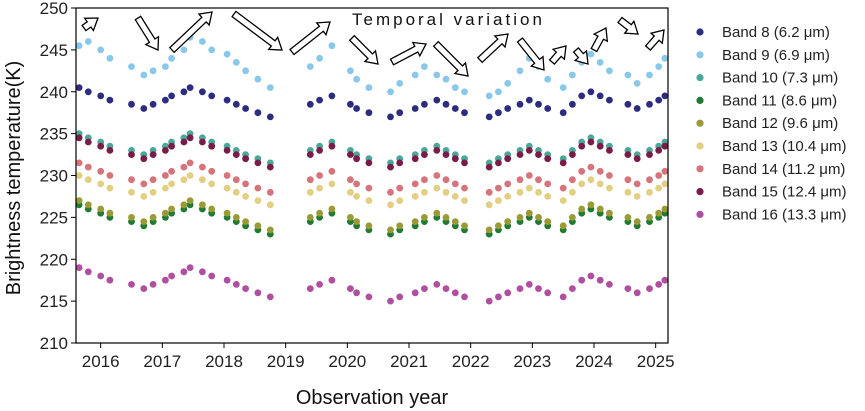 The width and height of the screenshot is (865, 411). What do you see at coordinates (780, 78) in the screenshot?
I see `legend-label: Band 10 (7.3 μm)` at bounding box center [780, 78].